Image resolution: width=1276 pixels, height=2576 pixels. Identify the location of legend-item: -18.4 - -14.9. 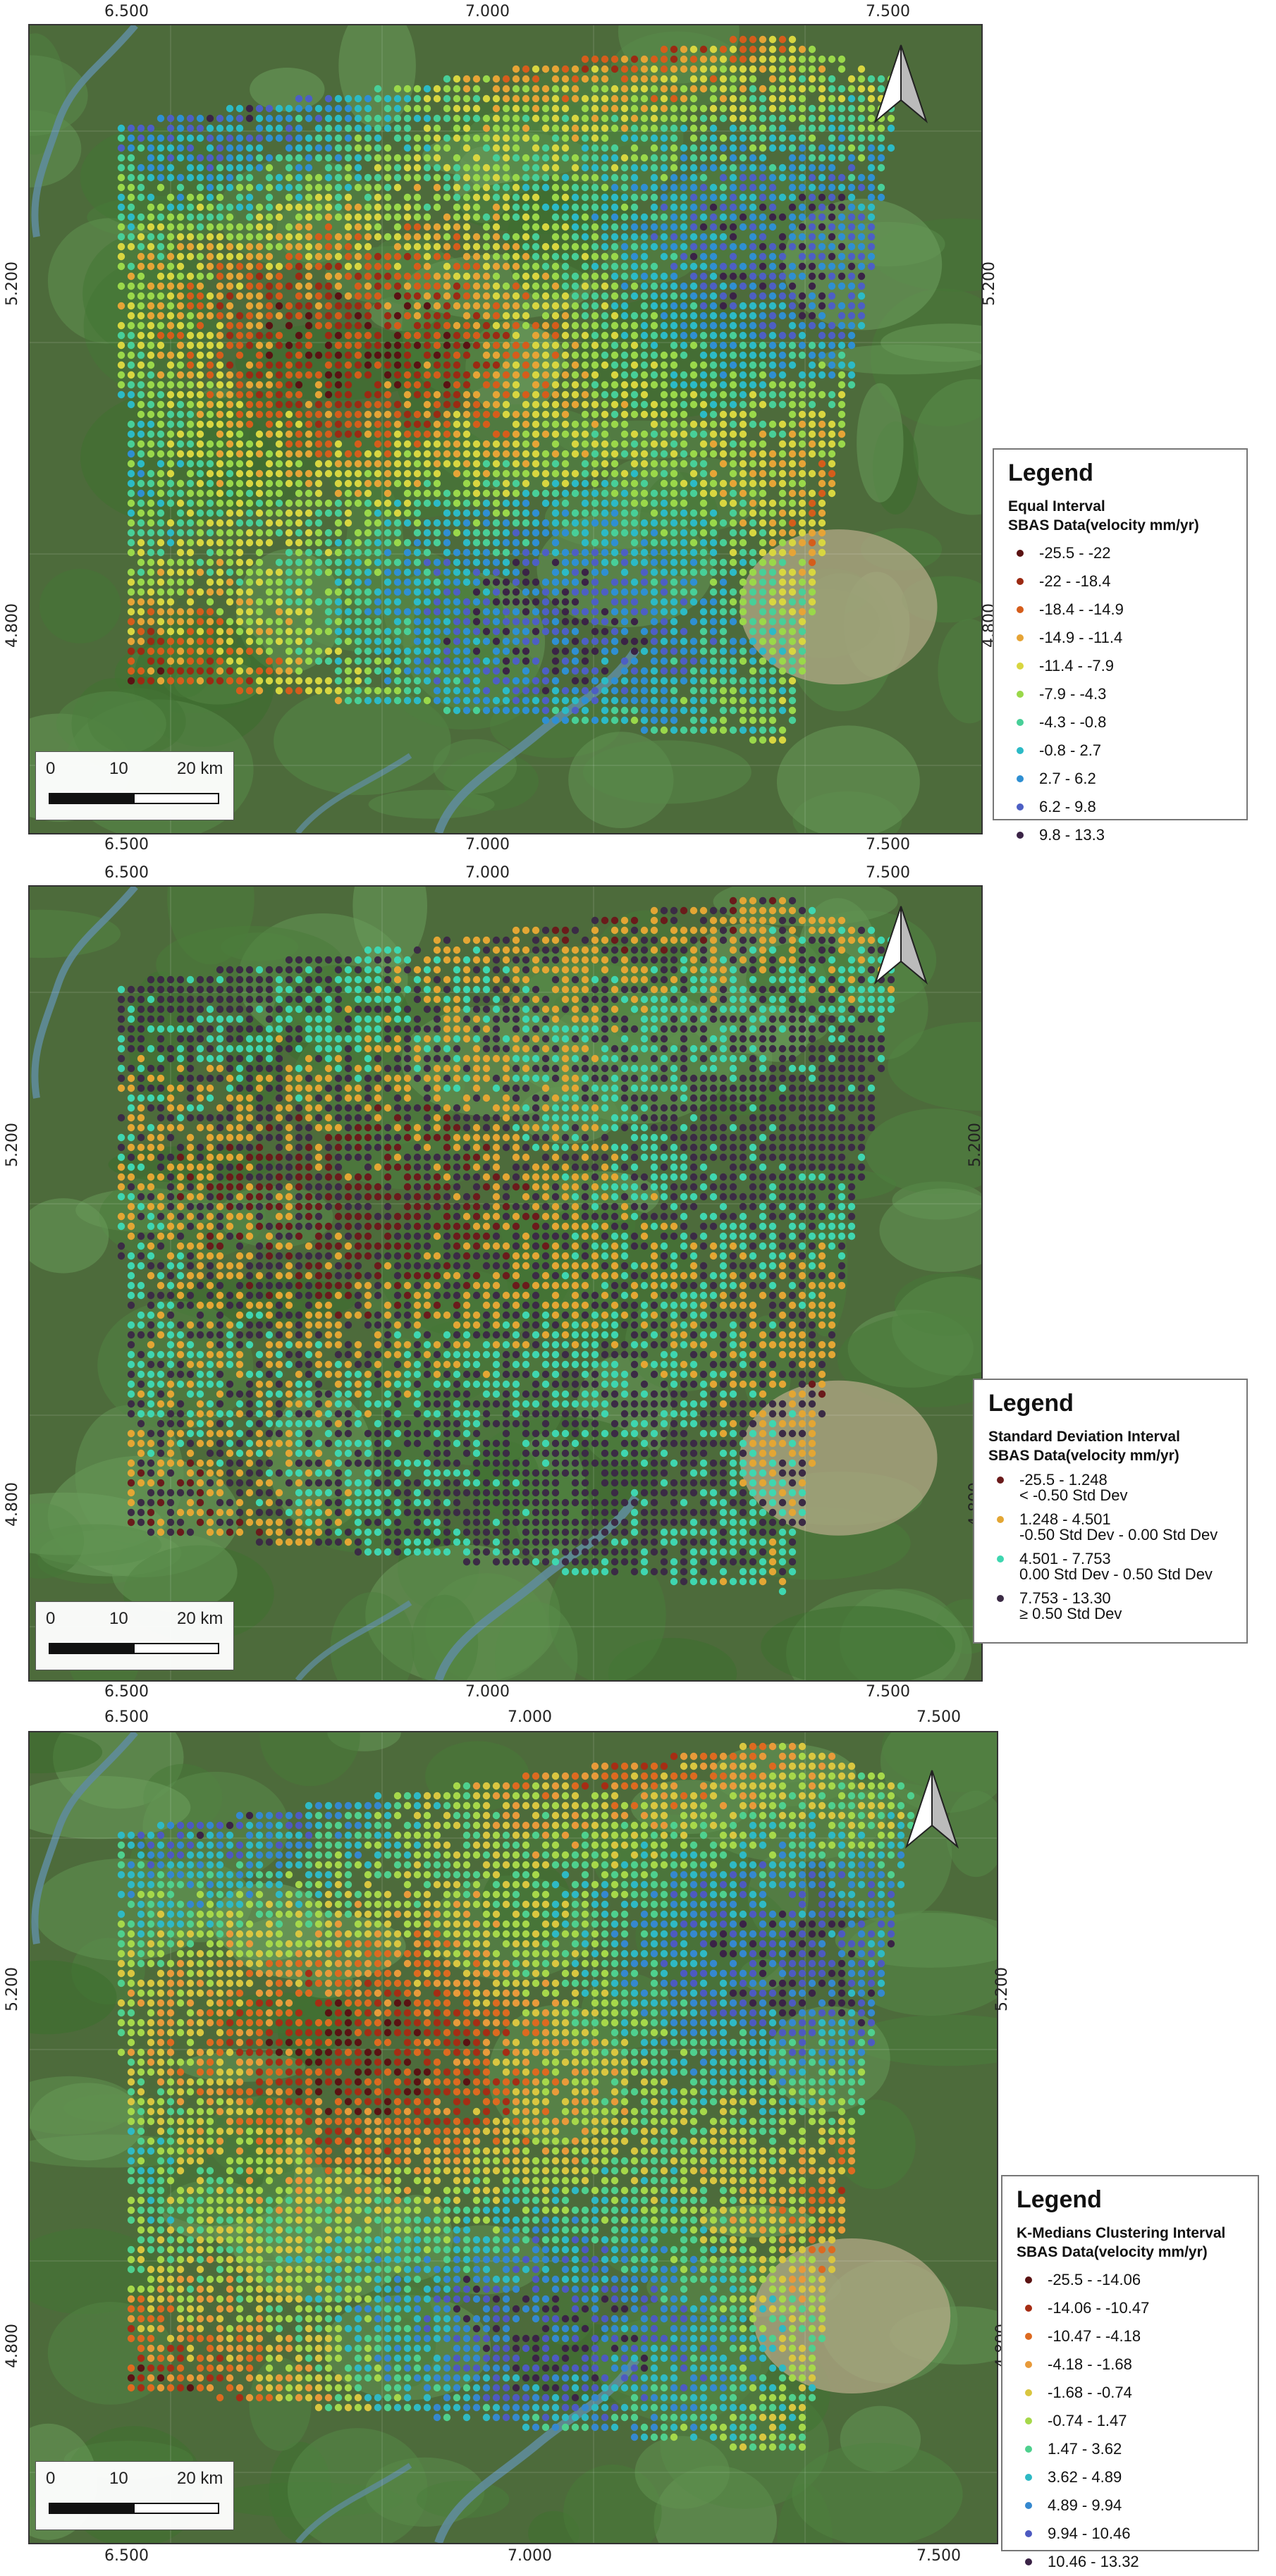
(1121, 610).